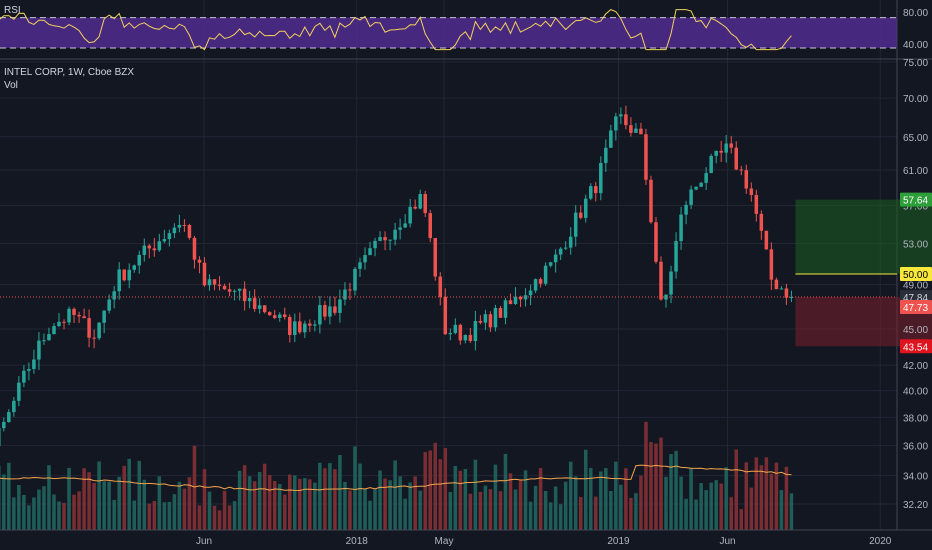 This screenshot has width=932, height=550. Describe the element at coordinates (915, 244) in the screenshot. I see `price-axis-label: 53.00` at that location.